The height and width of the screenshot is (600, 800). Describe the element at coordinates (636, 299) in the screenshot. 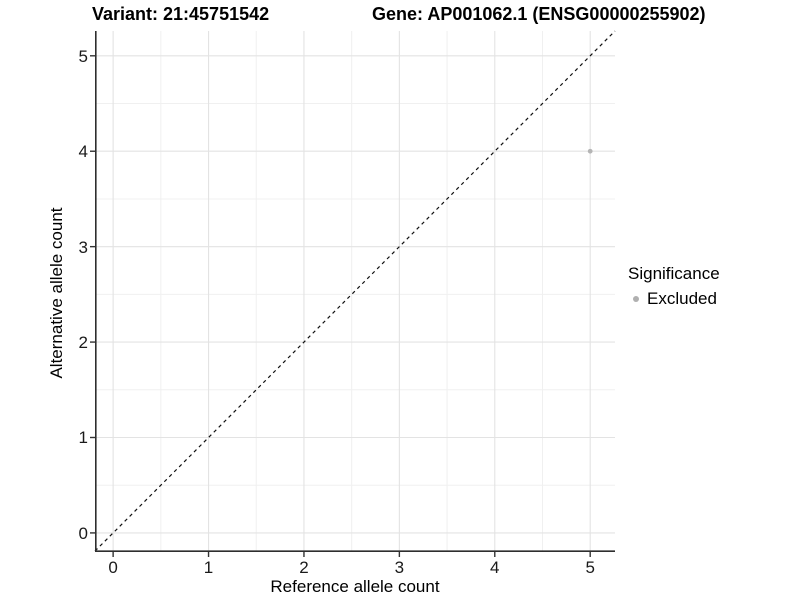

I see `legend-point-icon` at that location.